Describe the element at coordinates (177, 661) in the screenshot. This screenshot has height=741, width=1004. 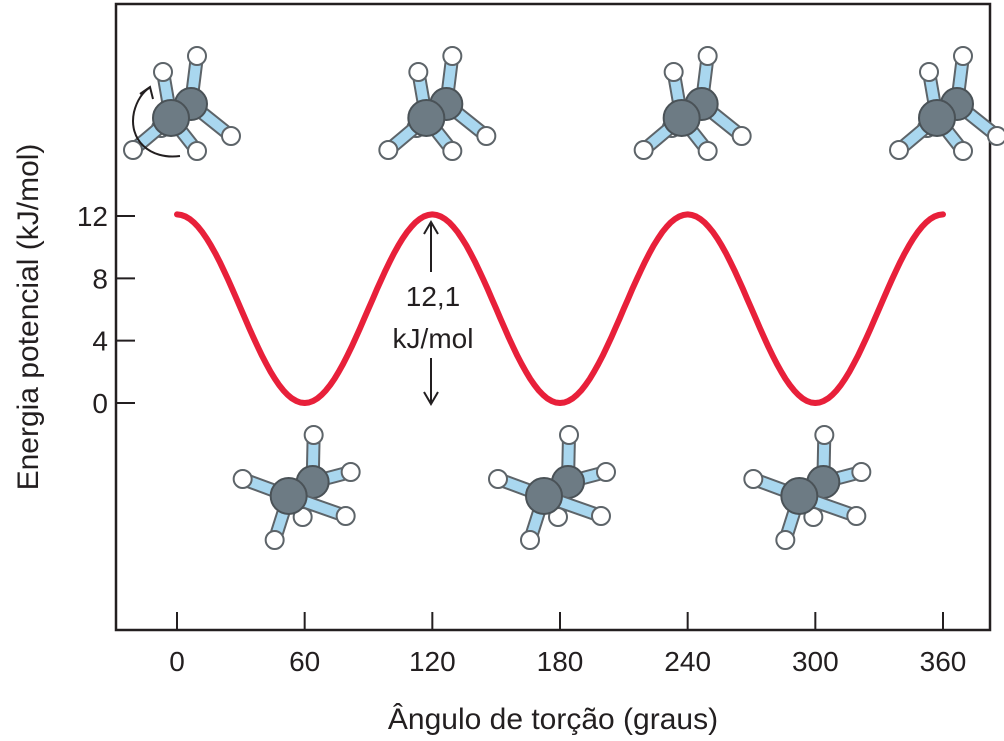
I see `x-tick-label: 0` at that location.